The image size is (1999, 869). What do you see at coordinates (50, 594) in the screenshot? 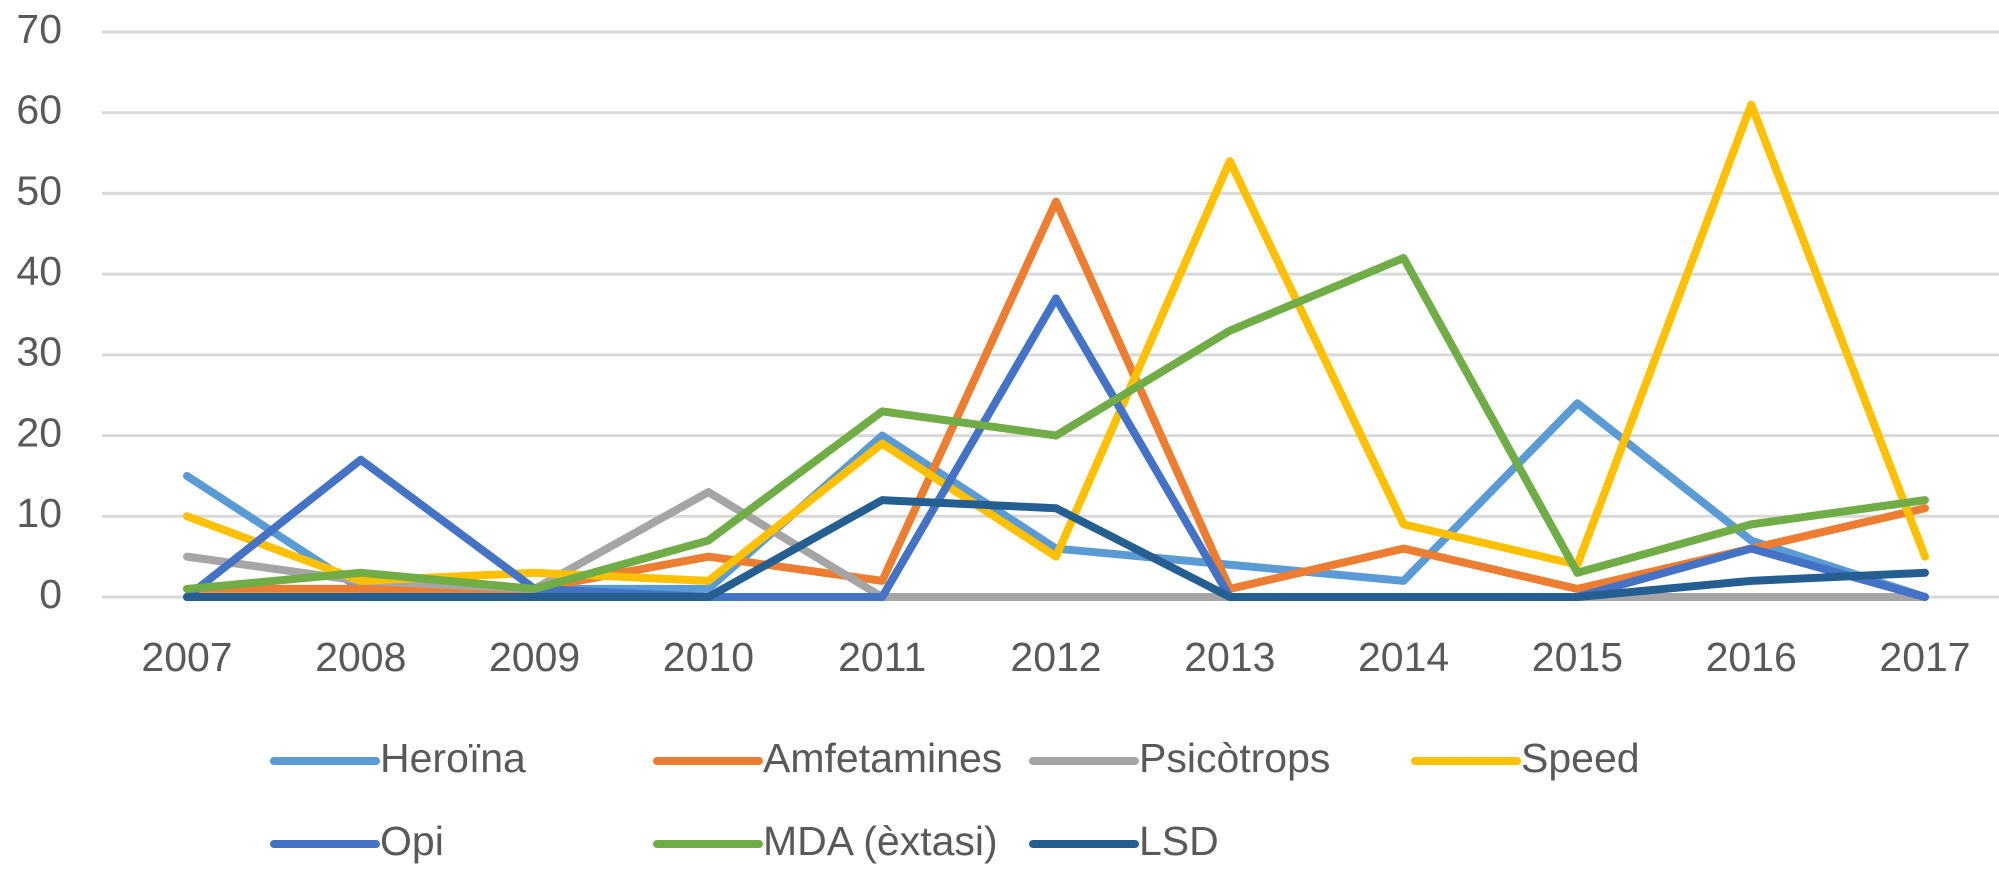
I see `y-tick-label: 0` at bounding box center [50, 594].